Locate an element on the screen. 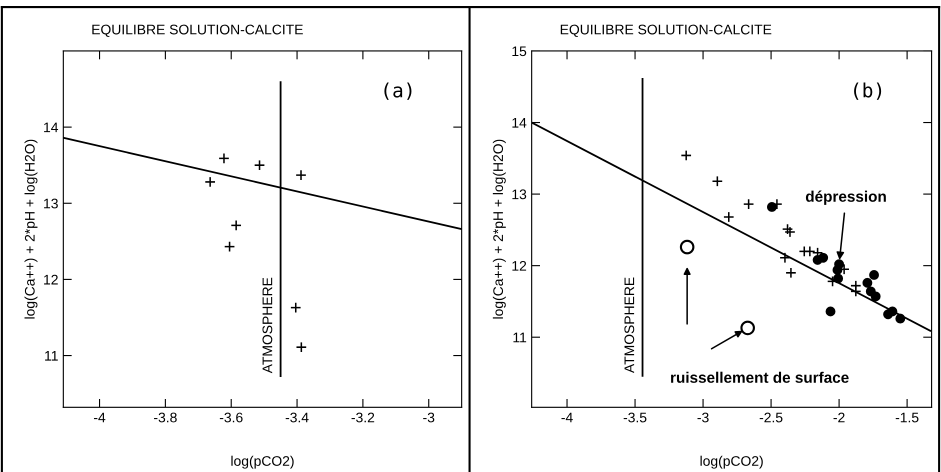 This screenshot has width=941, height=472. x-tick-label: -3.8 is located at coordinates (165, 417).